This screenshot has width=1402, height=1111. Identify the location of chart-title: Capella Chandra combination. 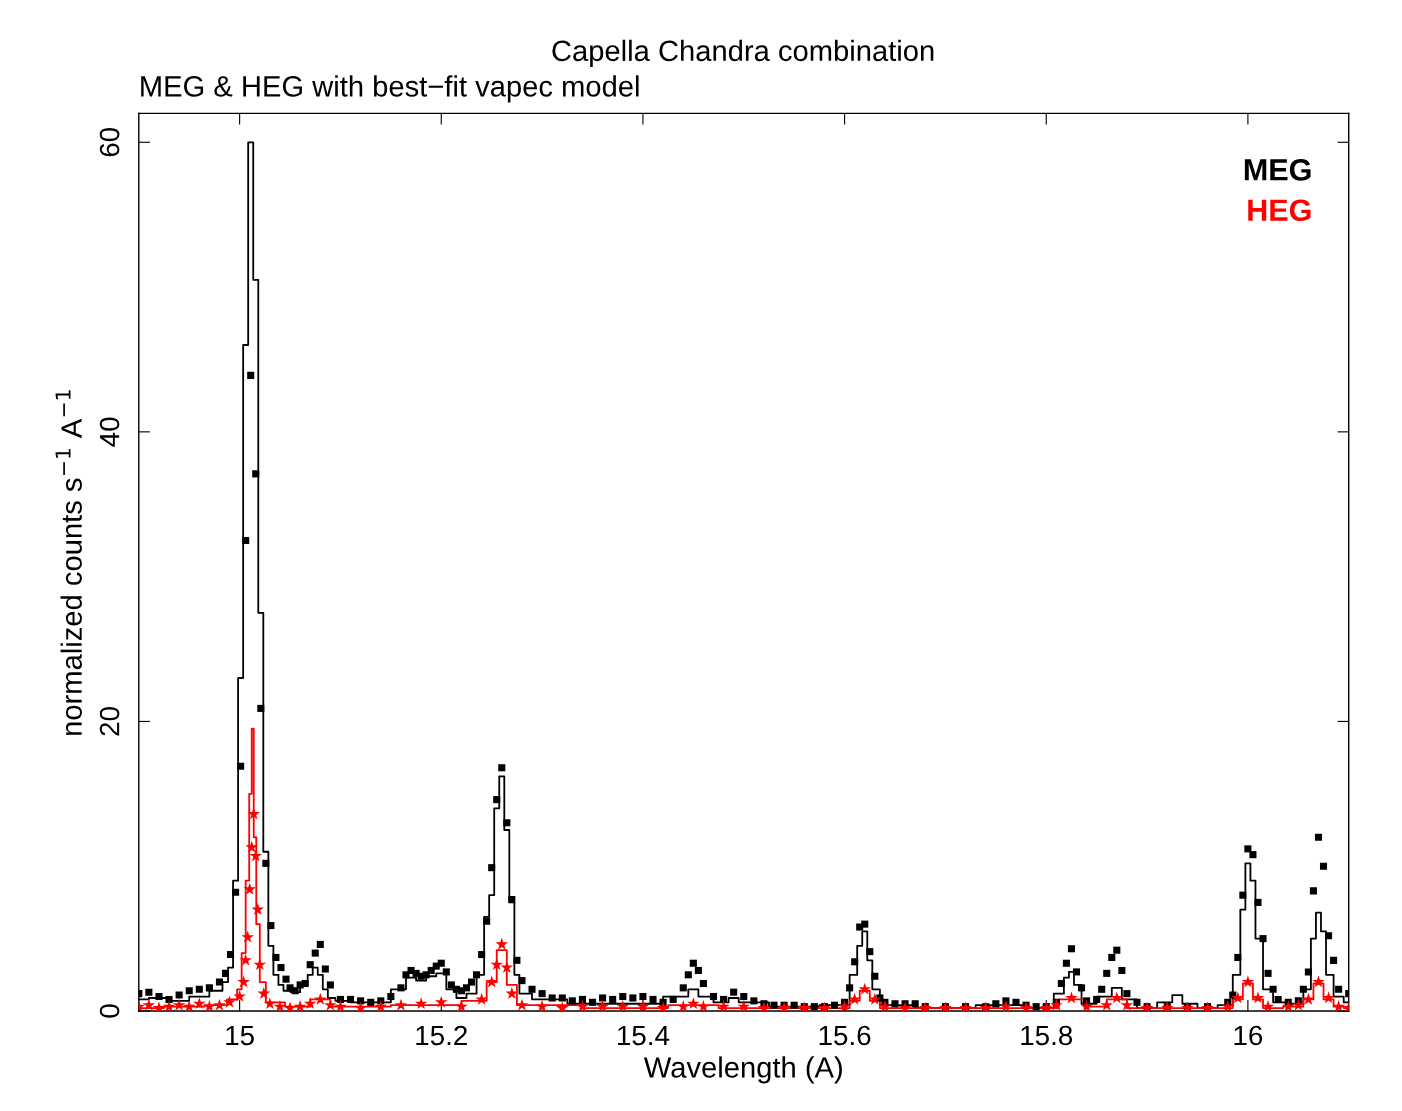
(743, 53).